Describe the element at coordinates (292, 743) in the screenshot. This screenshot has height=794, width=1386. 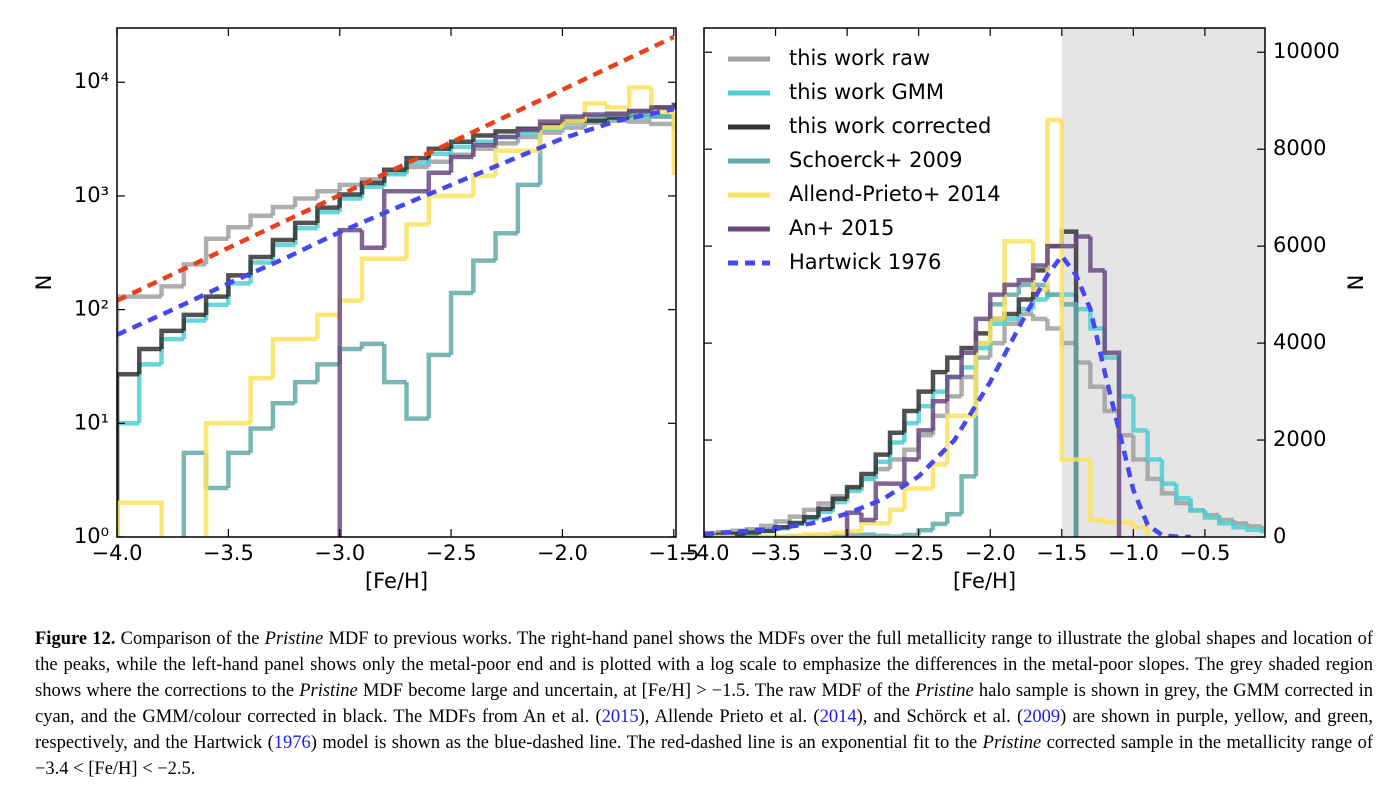
I see `citation-link: 1976` at that location.